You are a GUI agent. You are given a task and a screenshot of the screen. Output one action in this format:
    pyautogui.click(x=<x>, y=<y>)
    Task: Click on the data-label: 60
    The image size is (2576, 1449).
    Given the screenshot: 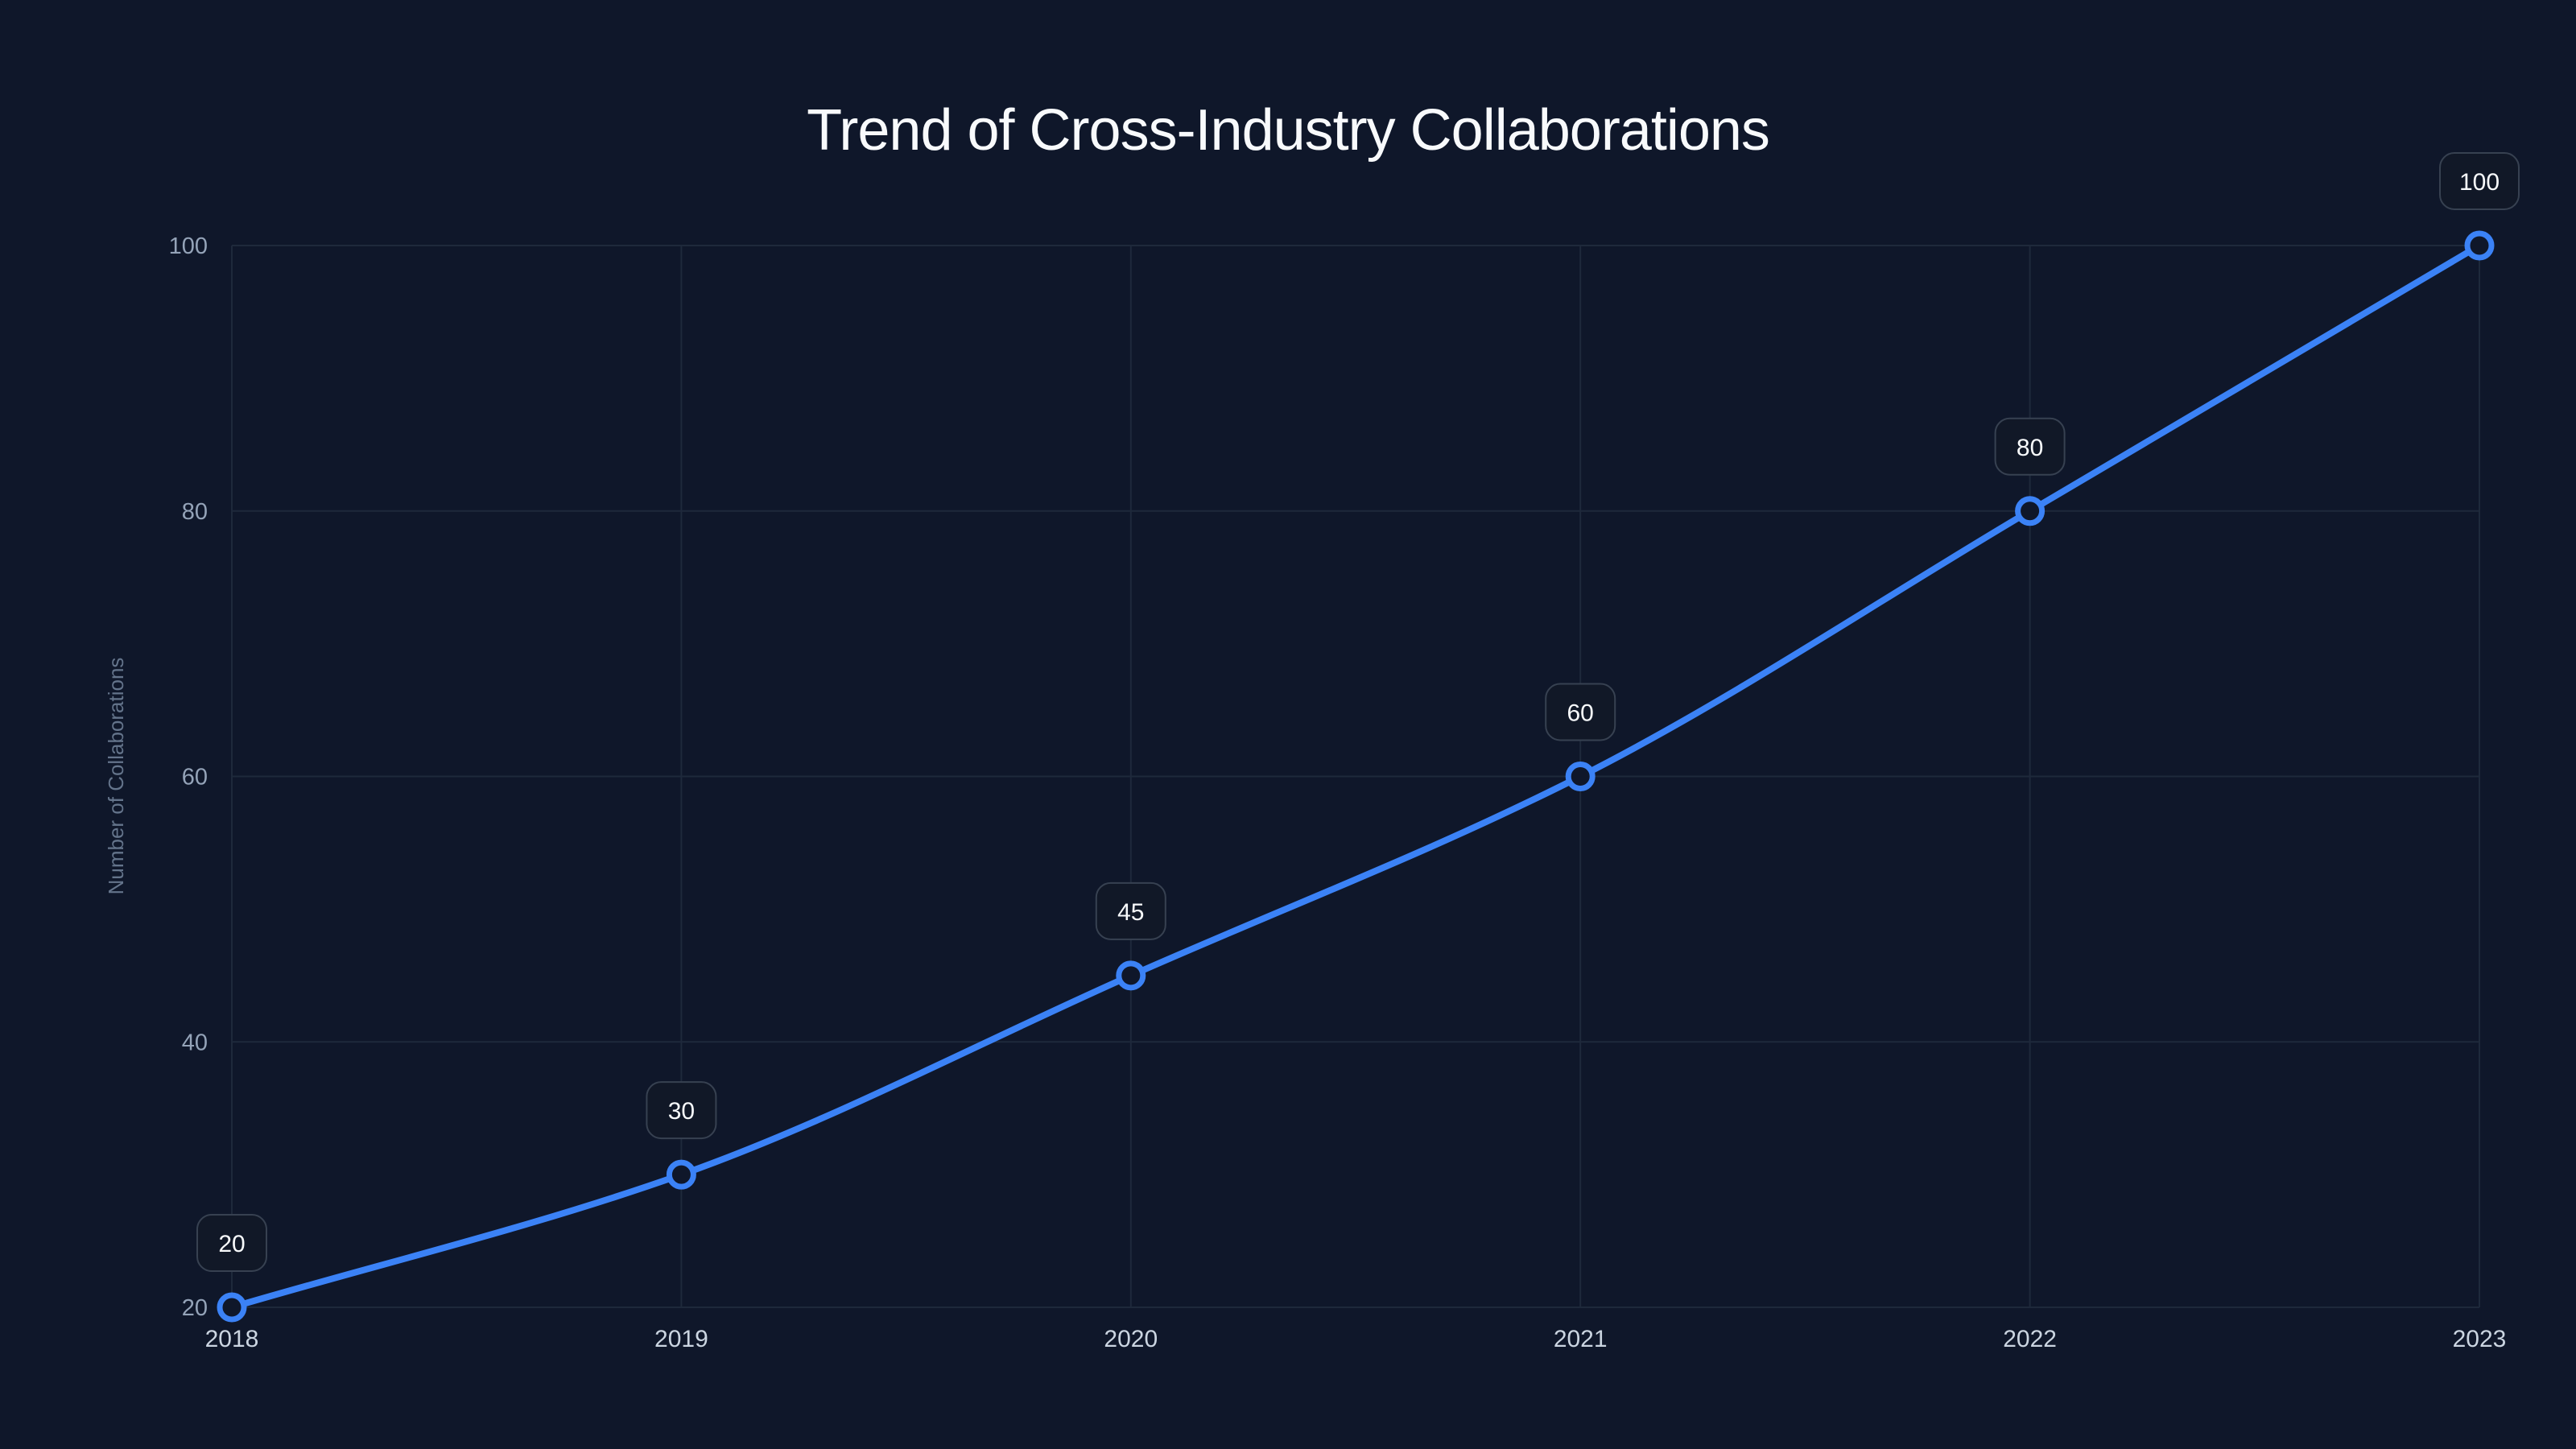 What is the action you would take?
    pyautogui.click(x=1580, y=712)
    